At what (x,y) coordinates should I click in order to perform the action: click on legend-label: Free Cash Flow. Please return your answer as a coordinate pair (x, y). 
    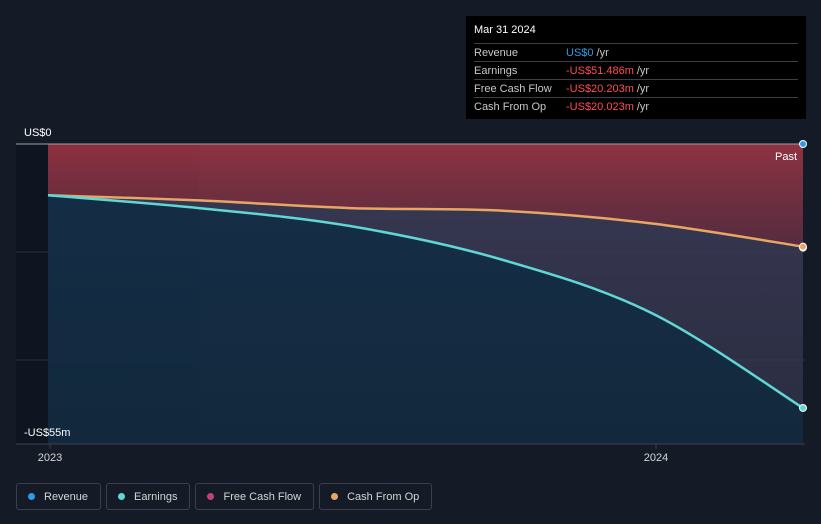
    Looking at the image, I should click on (262, 496).